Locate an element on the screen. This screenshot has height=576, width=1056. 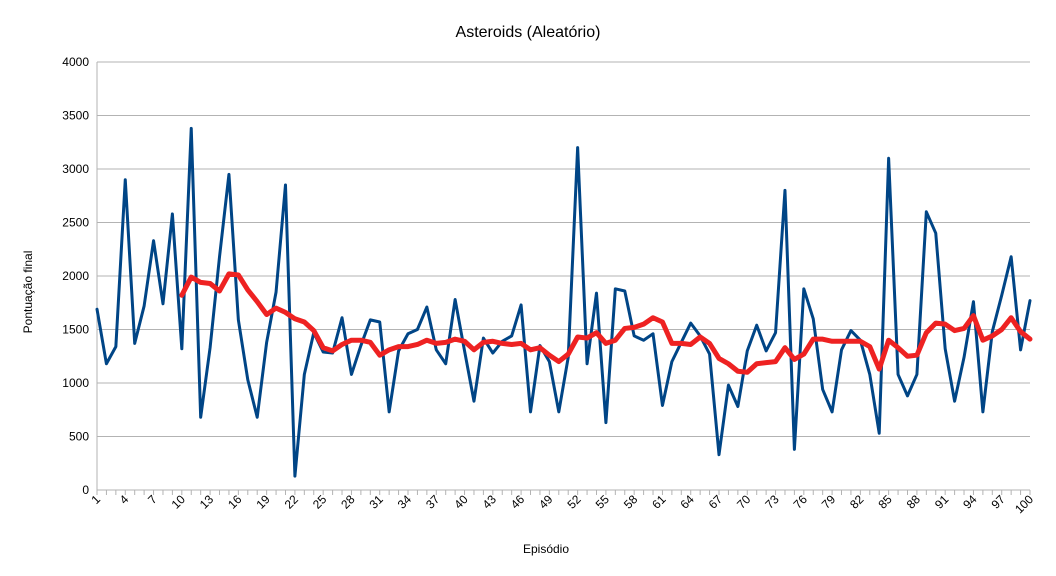
x-tick-label: 79 is located at coordinates (829, 502).